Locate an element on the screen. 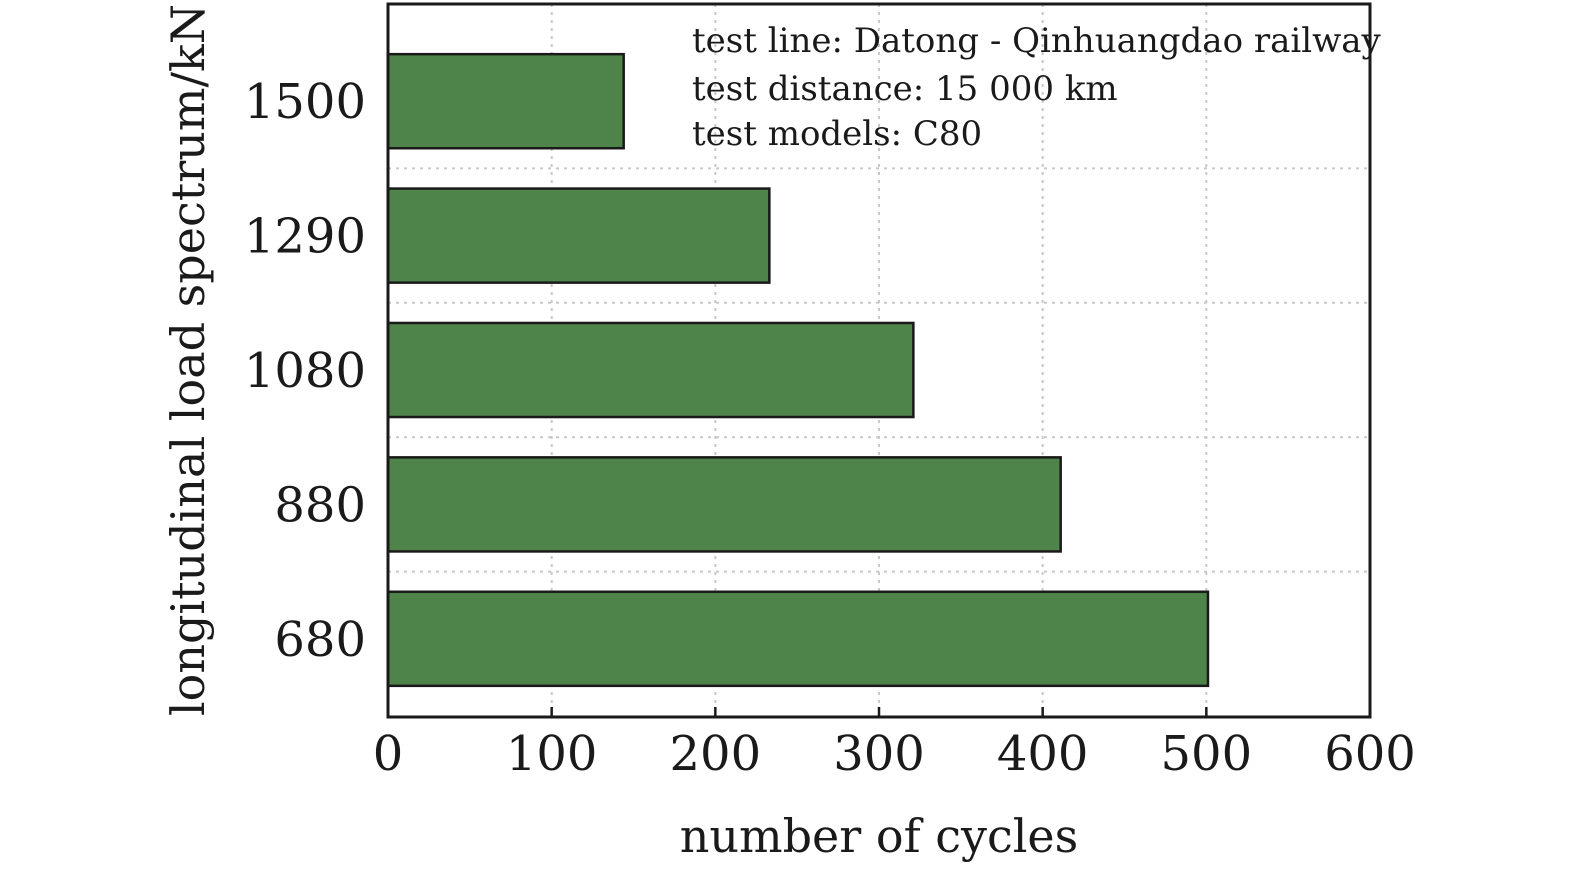  x-tick-label: 600 is located at coordinates (1370, 754).